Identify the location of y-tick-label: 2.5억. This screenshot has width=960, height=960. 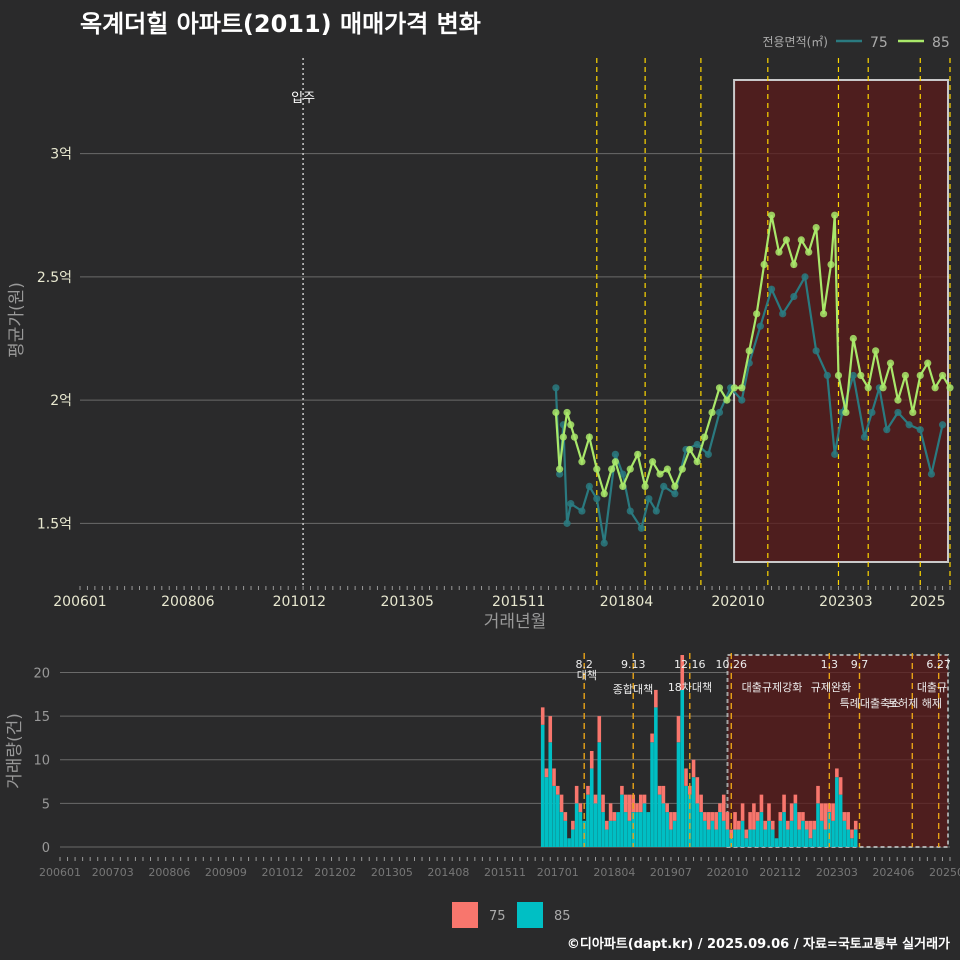
(54, 278).